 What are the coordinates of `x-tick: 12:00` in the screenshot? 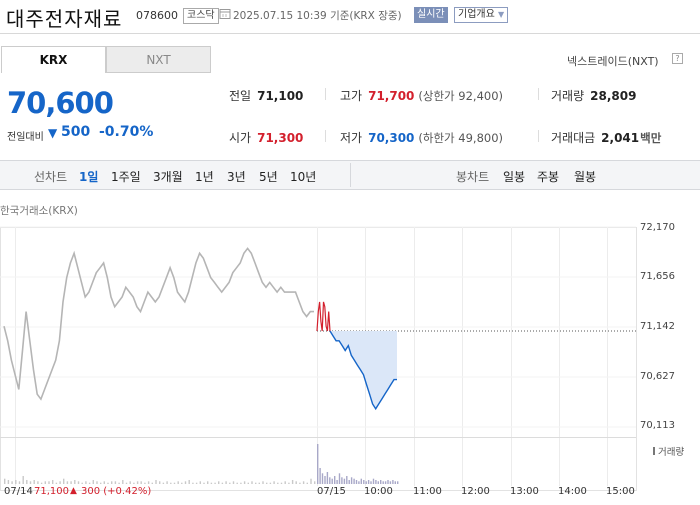 It's located at (475, 491).